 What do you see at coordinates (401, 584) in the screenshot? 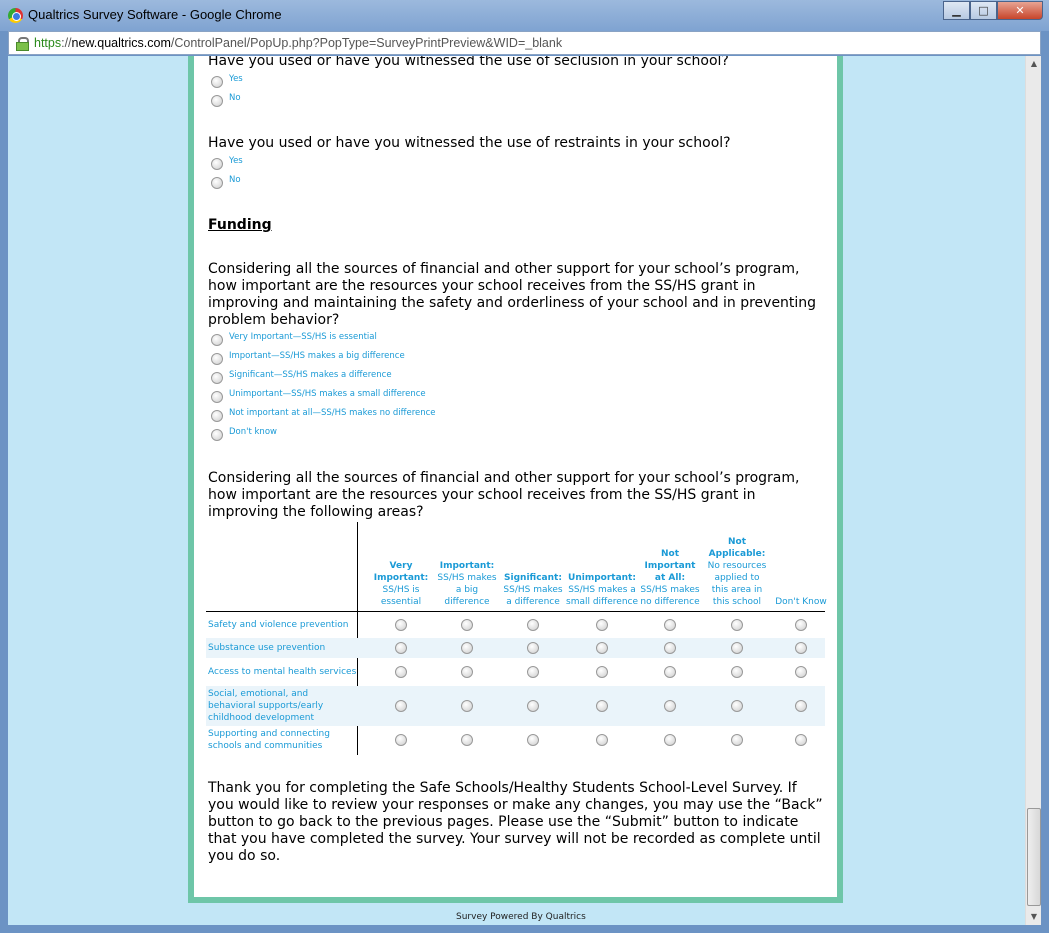
I see `column-header: Very Important: SS/HS is essential` at bounding box center [401, 584].